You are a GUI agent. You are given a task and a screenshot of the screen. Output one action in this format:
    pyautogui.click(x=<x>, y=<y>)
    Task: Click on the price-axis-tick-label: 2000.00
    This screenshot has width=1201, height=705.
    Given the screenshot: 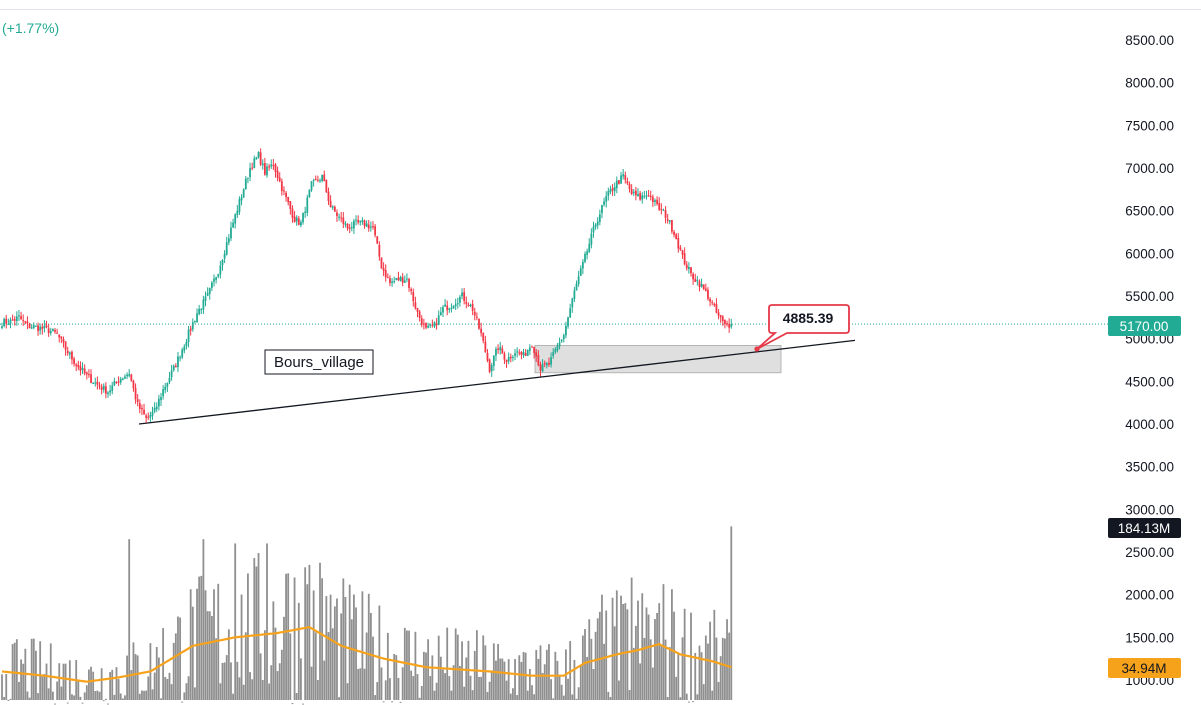 What is the action you would take?
    pyautogui.click(x=1149, y=595)
    